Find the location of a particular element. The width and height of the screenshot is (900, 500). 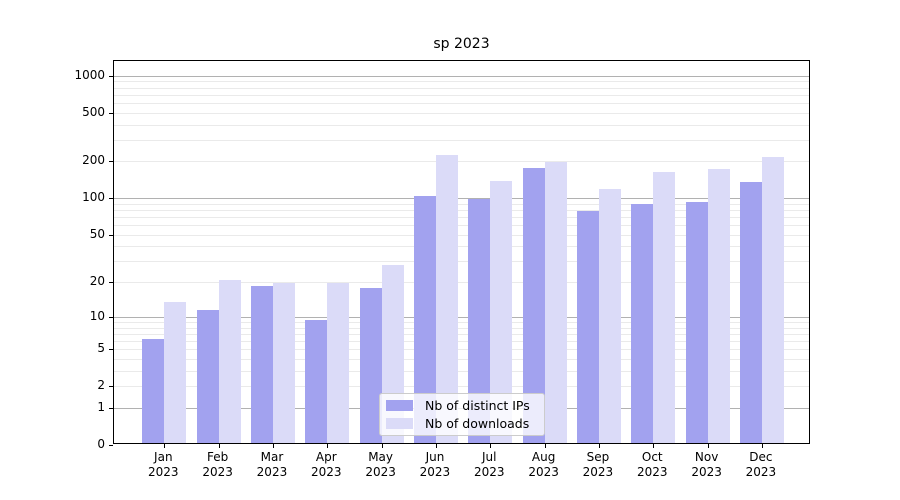

x-tick-label: Oct 2023 is located at coordinates (652, 464).